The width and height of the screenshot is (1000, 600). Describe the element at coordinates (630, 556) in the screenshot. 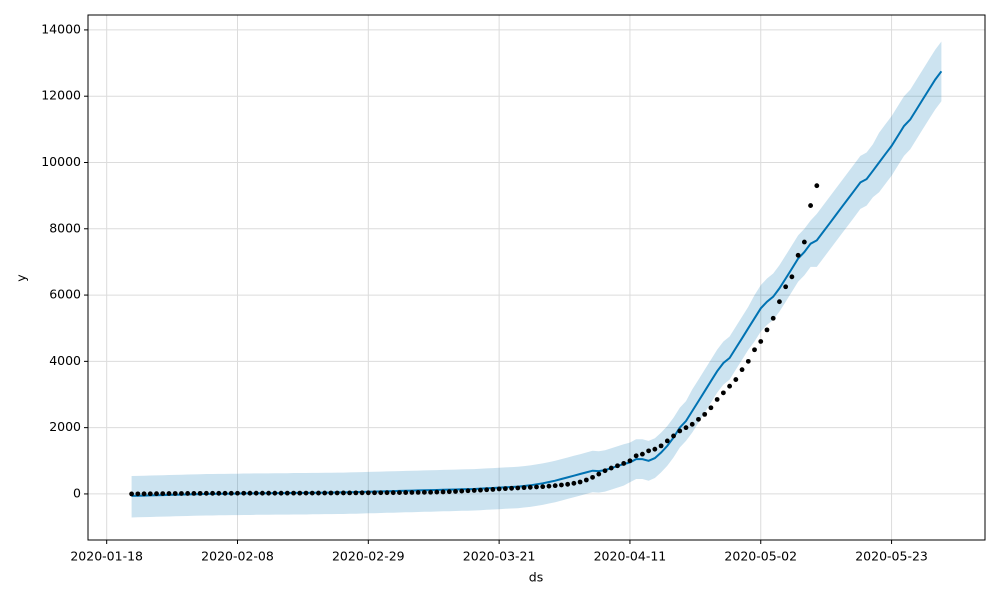

I see `x-tick-label: 2020-04-11` at that location.